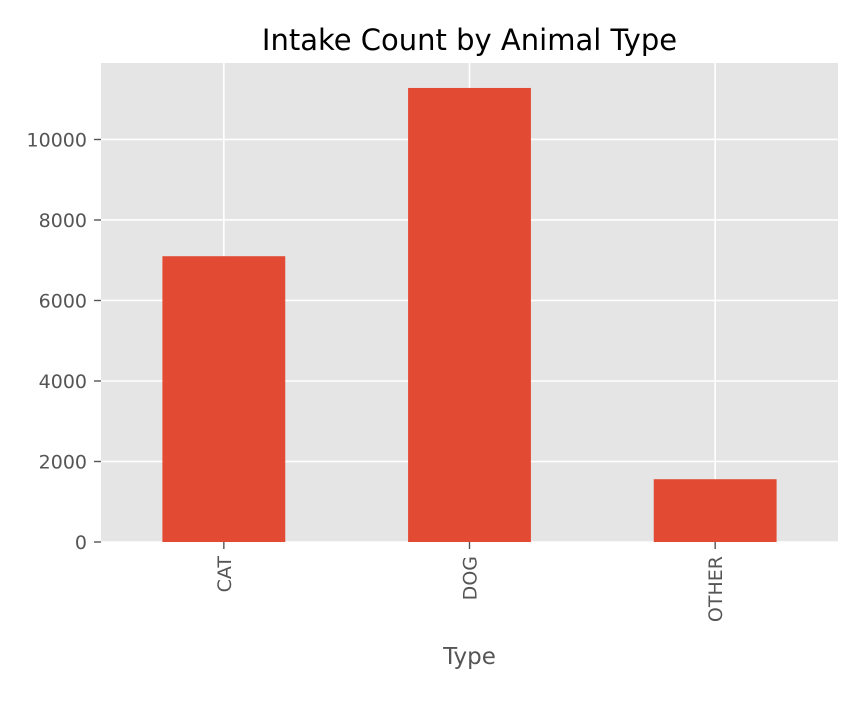 This screenshot has height=701, width=862. What do you see at coordinates (224, 399) in the screenshot?
I see `bar-cat` at bounding box center [224, 399].